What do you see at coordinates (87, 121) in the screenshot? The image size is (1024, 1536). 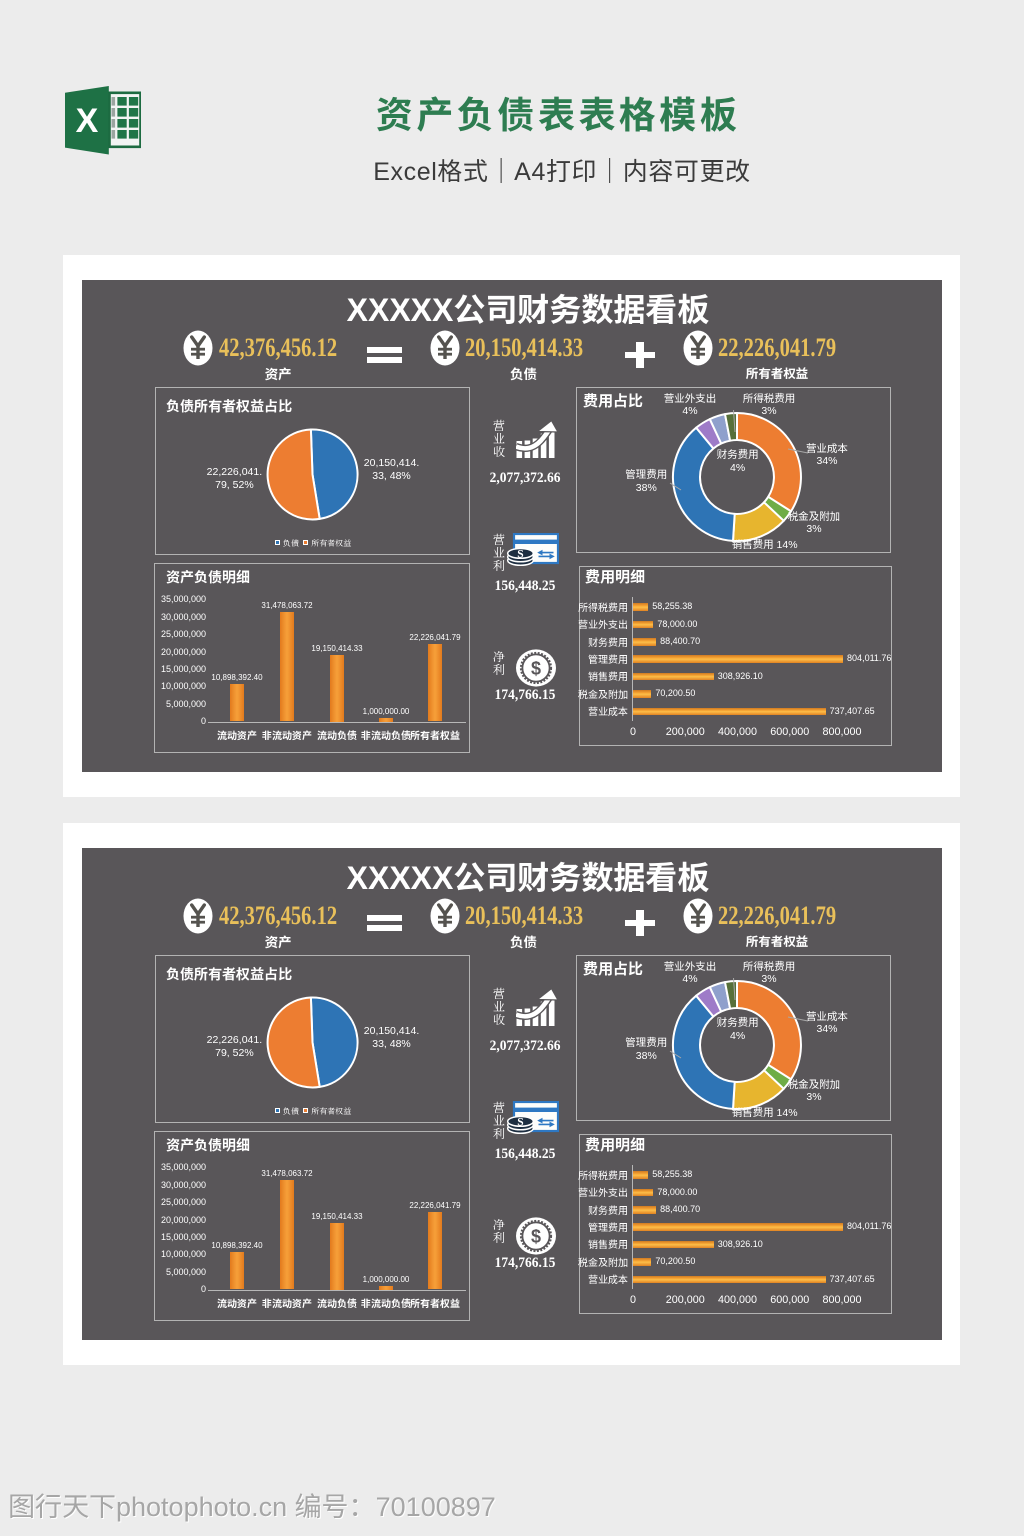 I see `svg-text: X` at bounding box center [87, 121].